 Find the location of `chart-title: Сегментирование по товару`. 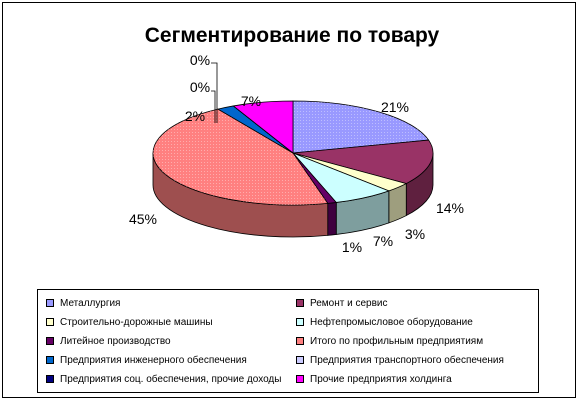

chart-title: Сегментирование по товару is located at coordinates (292, 35).